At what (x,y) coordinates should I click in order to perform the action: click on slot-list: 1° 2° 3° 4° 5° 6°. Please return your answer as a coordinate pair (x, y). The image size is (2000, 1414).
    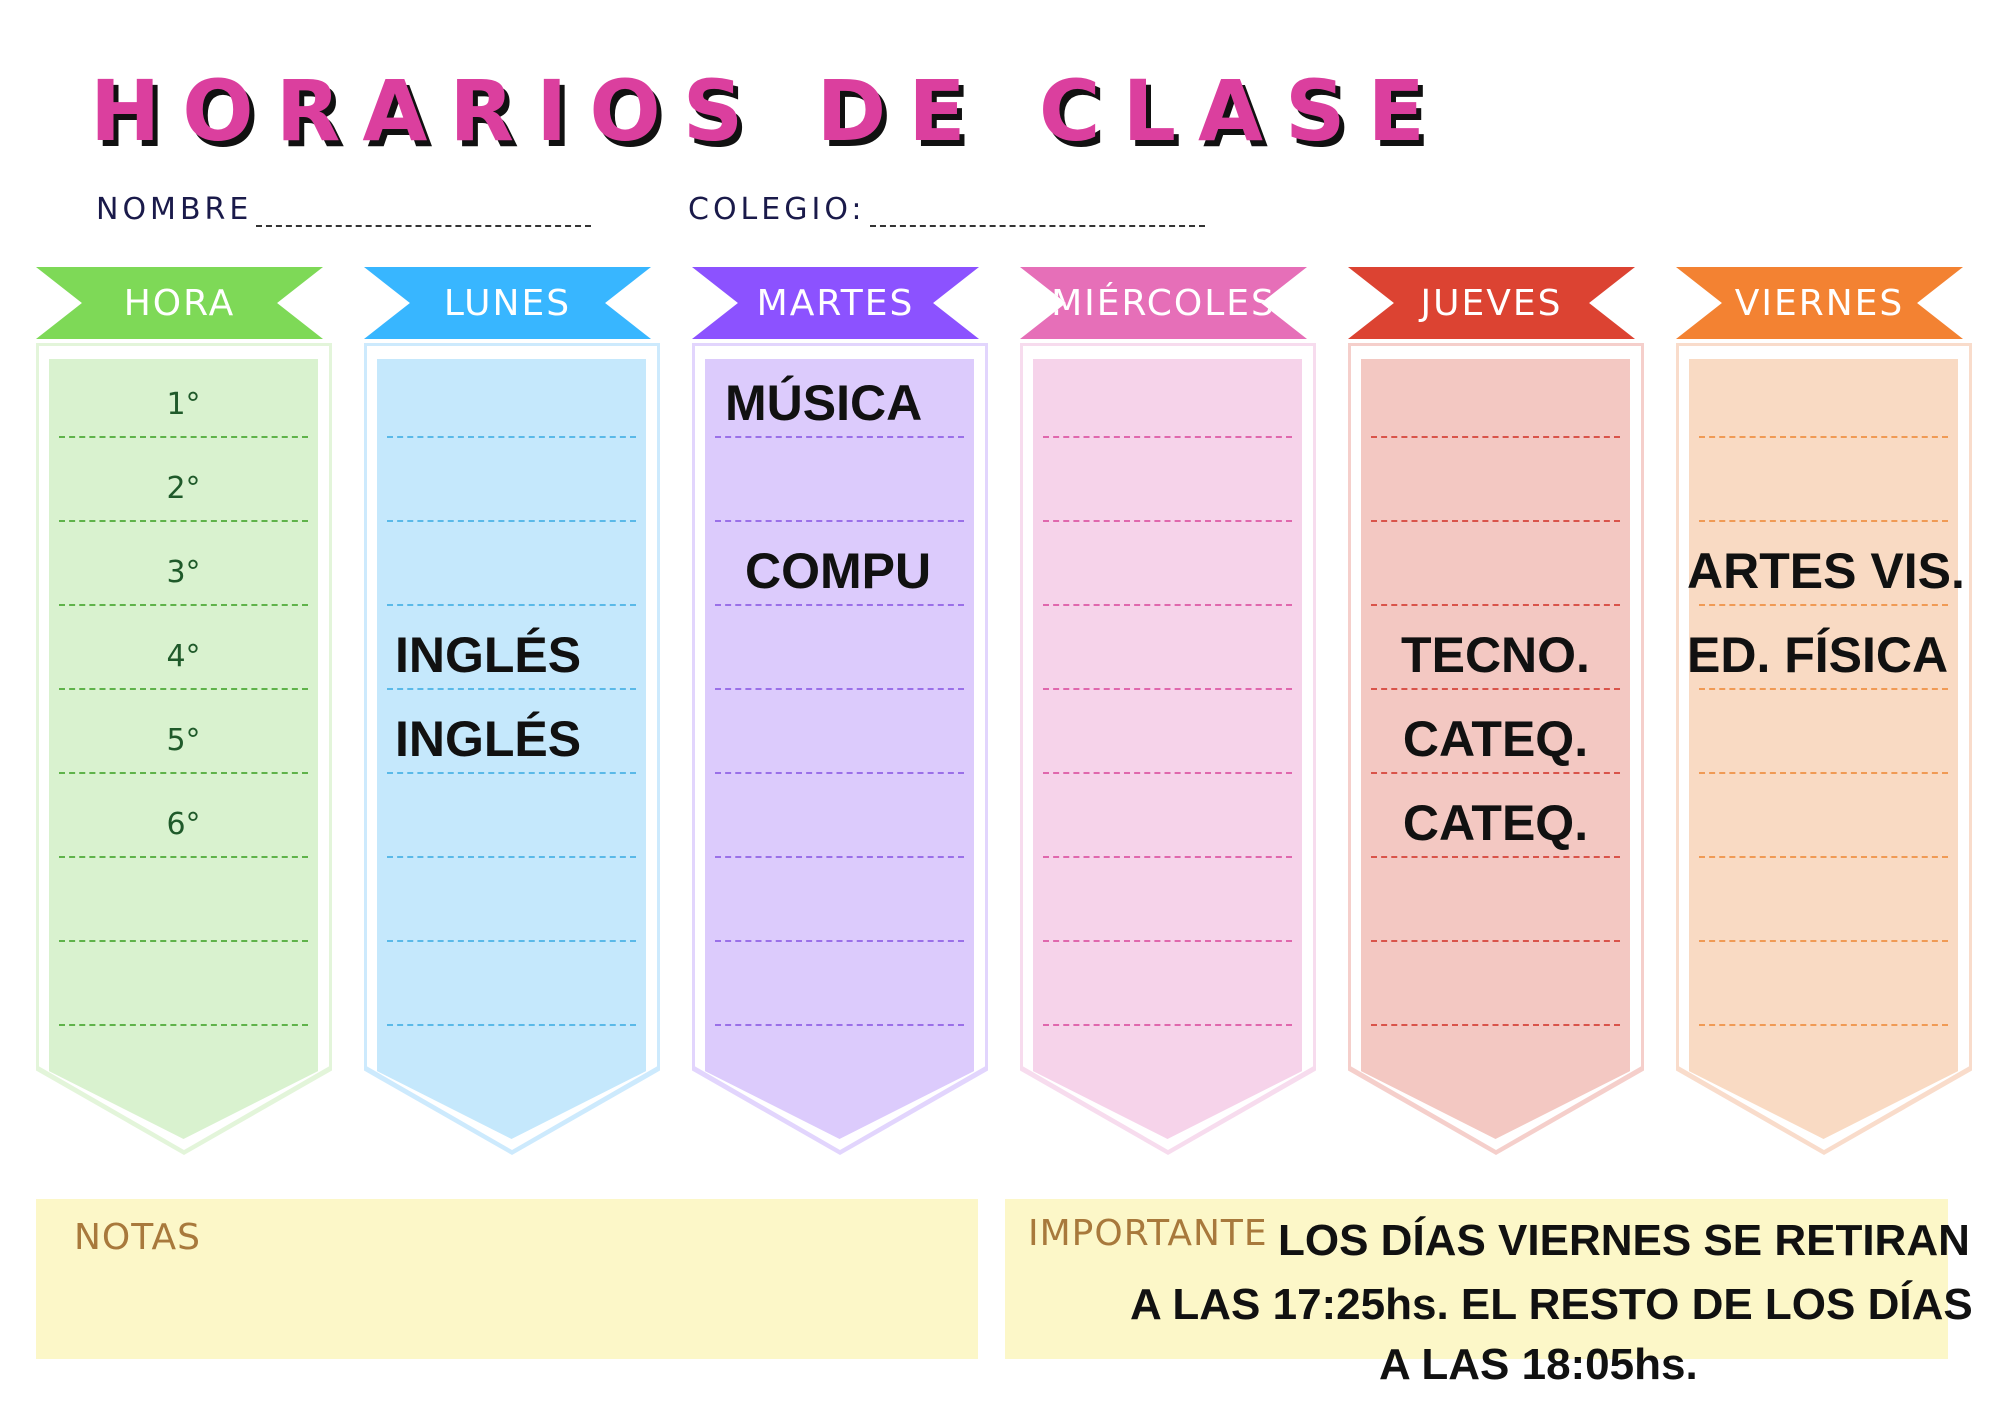
    Looking at the image, I should click on (183, 690).